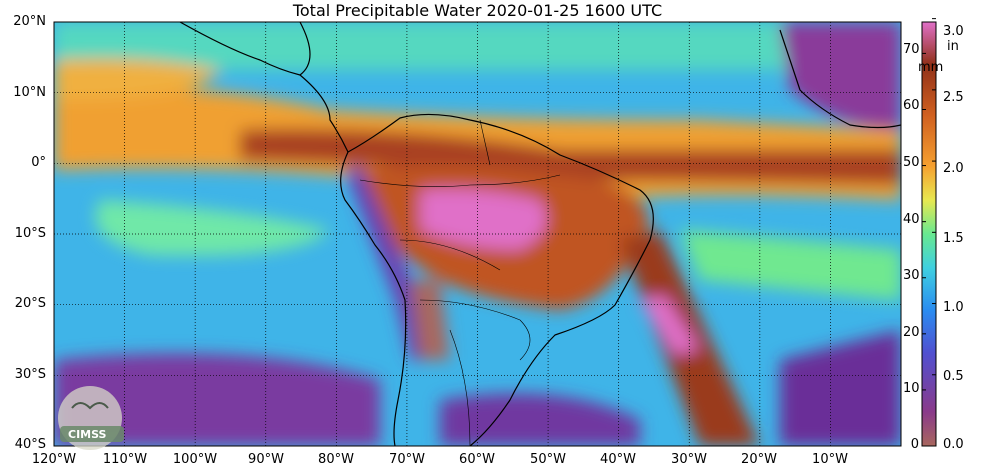  I want to click on colorbar-ticks, so click(929, 232).